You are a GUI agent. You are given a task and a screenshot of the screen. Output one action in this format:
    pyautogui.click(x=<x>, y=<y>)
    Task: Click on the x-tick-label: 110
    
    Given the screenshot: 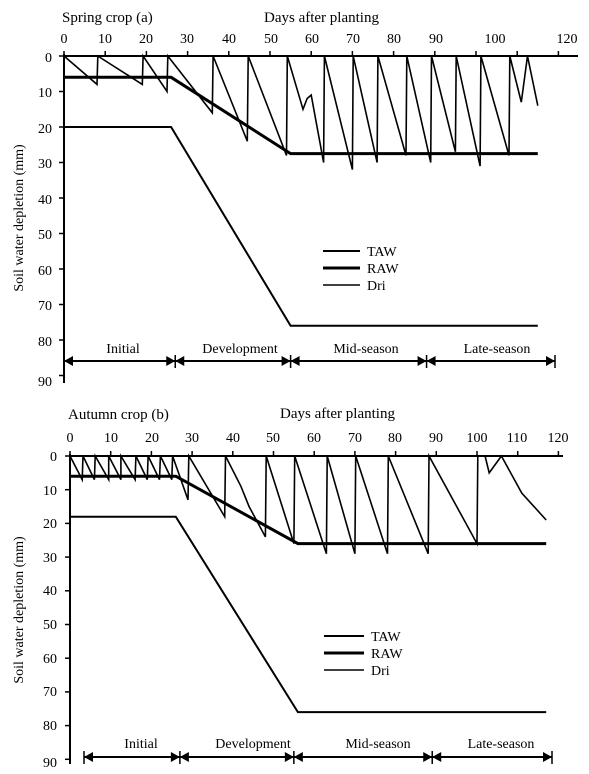 What is the action you would take?
    pyautogui.click(x=517, y=438)
    